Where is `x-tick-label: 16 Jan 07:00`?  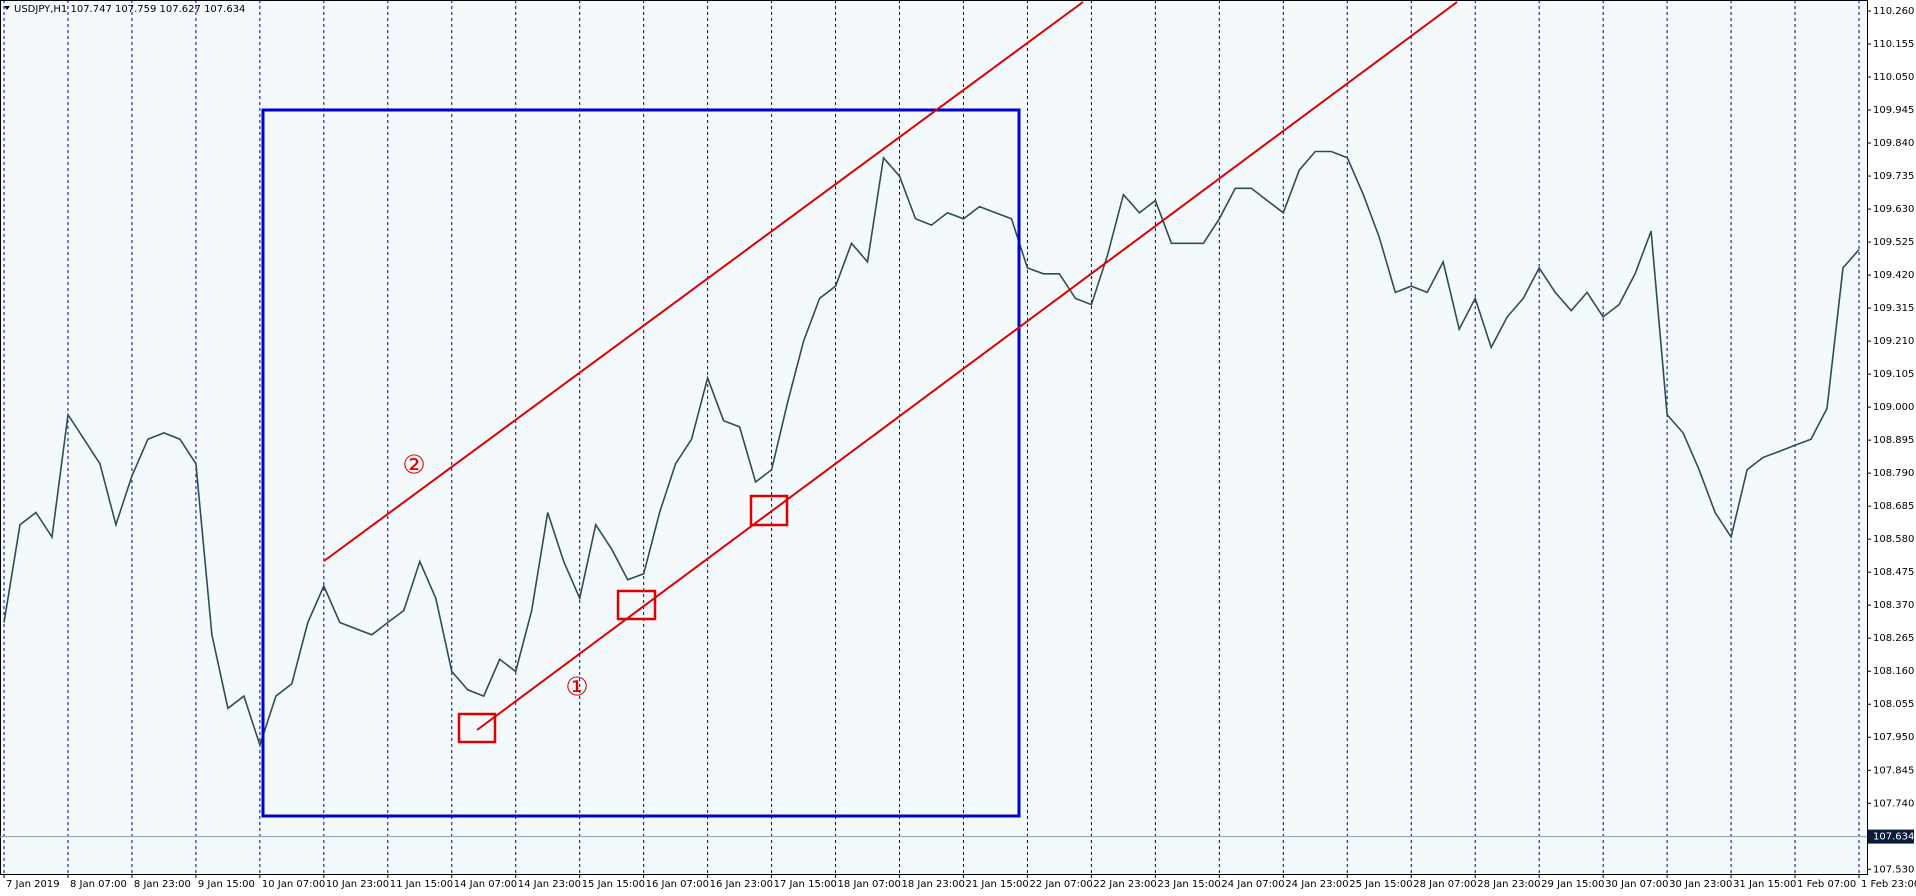 x-tick-label: 16 Jan 07:00 is located at coordinates (677, 884).